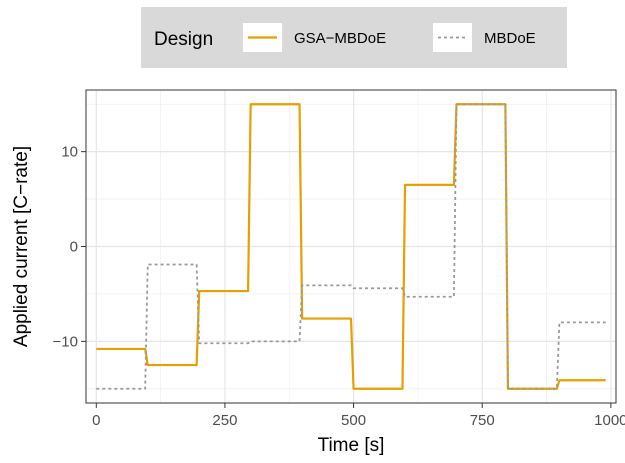  I want to click on legend-background, so click(354, 37).